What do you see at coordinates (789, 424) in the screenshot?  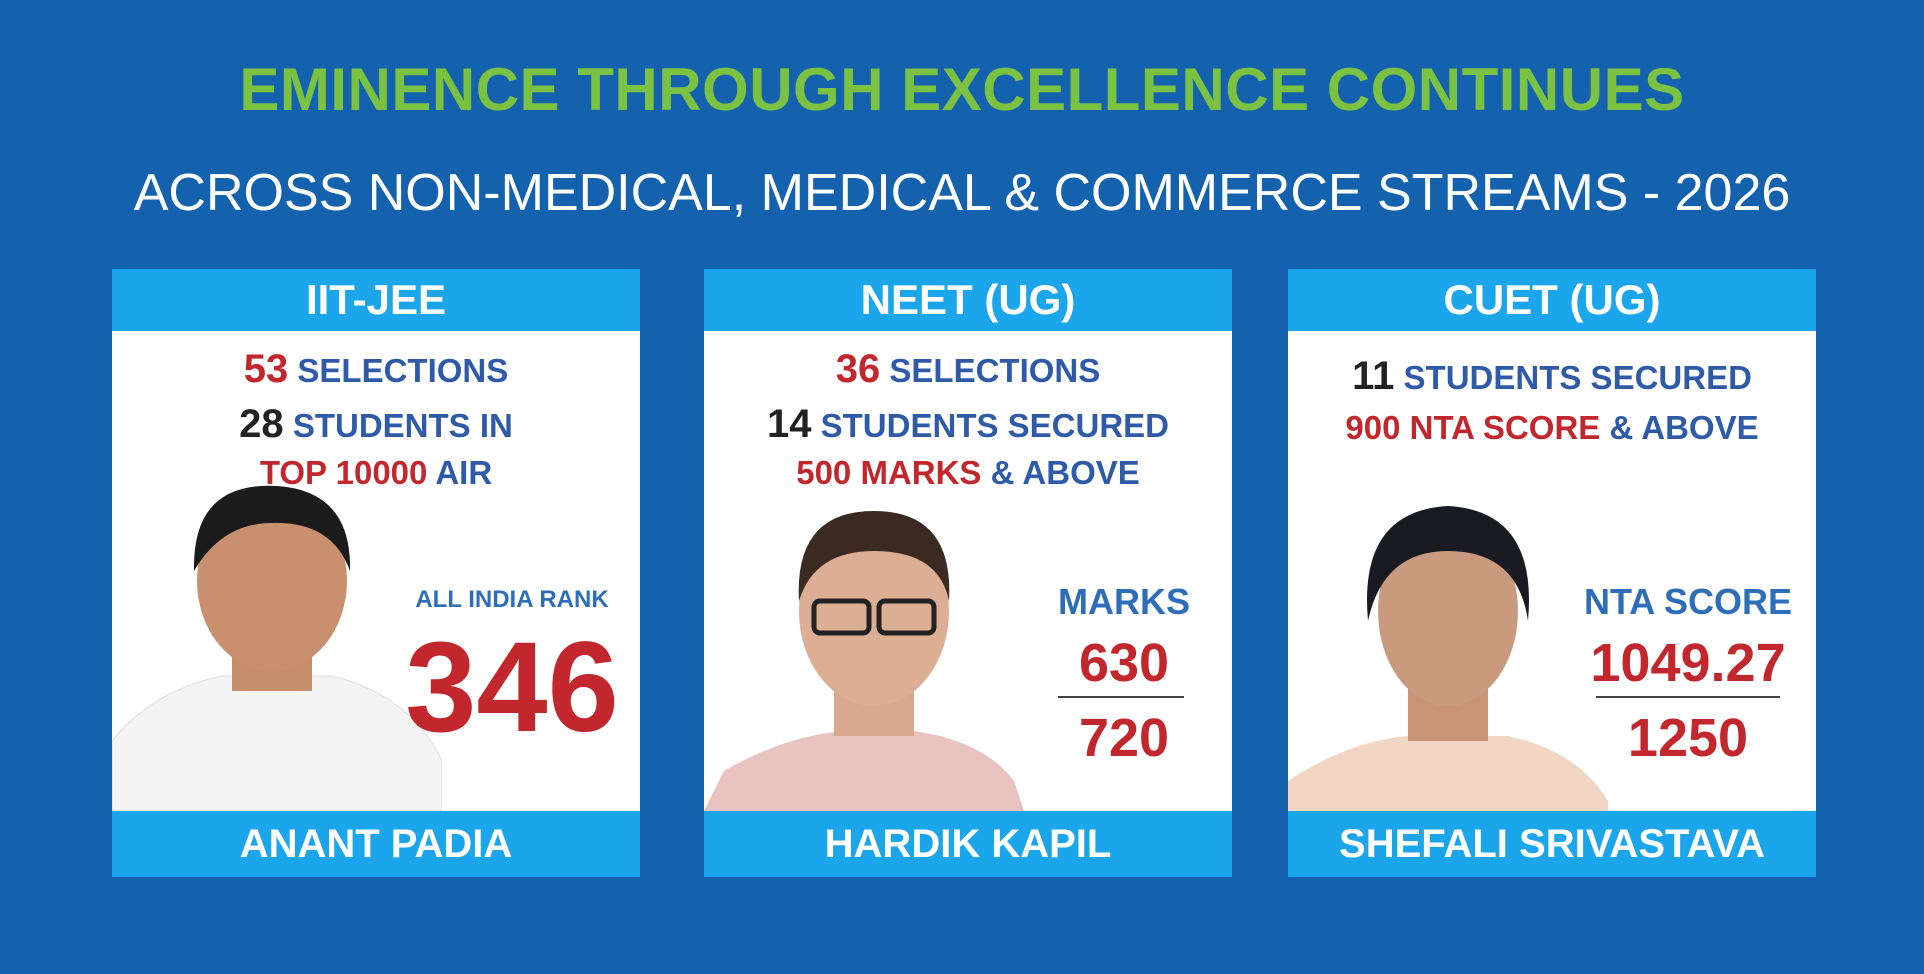 I see `count: 14` at bounding box center [789, 424].